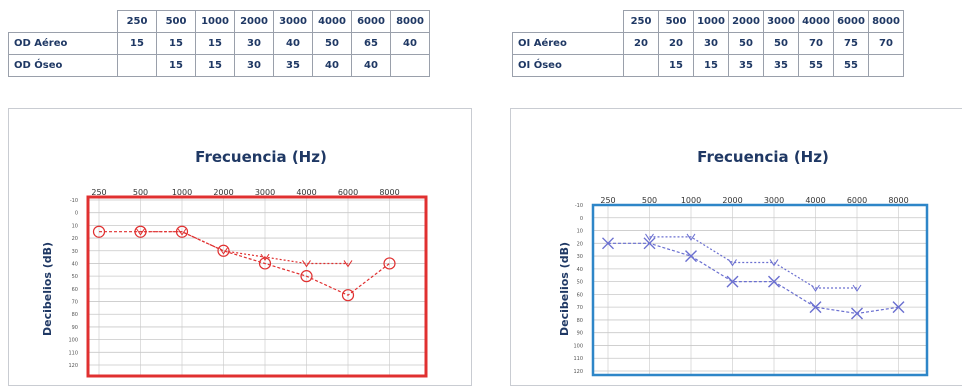 Image resolution: width=962 pixels, height=387 pixels. Describe the element at coordinates (293, 21) in the screenshot. I see `freq-header: 3000` at that location.